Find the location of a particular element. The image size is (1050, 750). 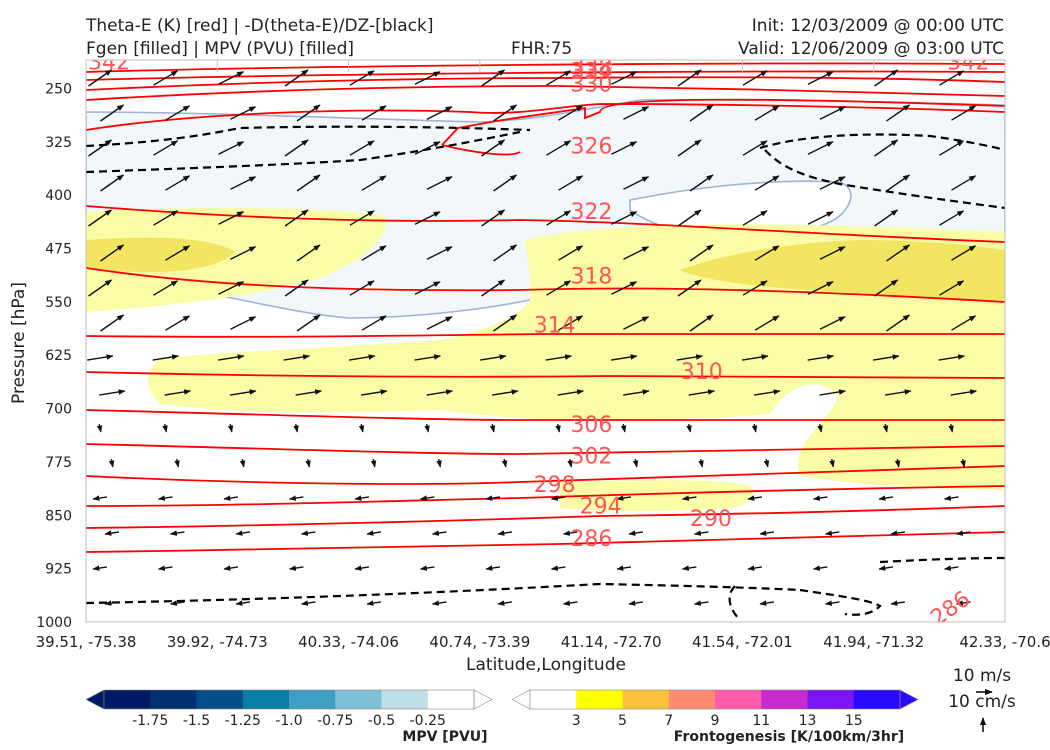

y-tick-label: 925 is located at coordinates (58, 570).